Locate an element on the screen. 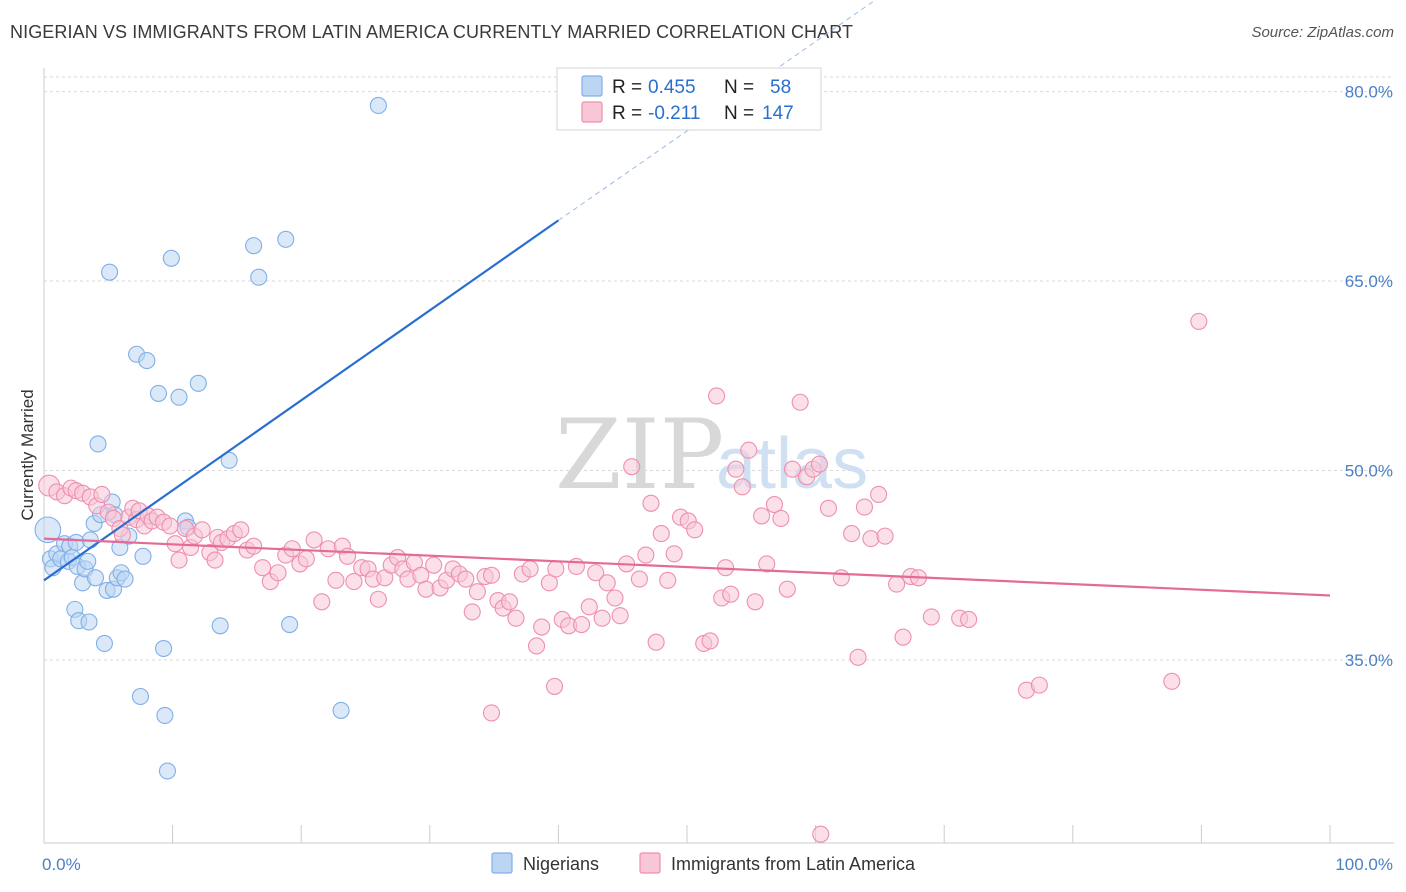  trend-line-extension is located at coordinates (717, 110).